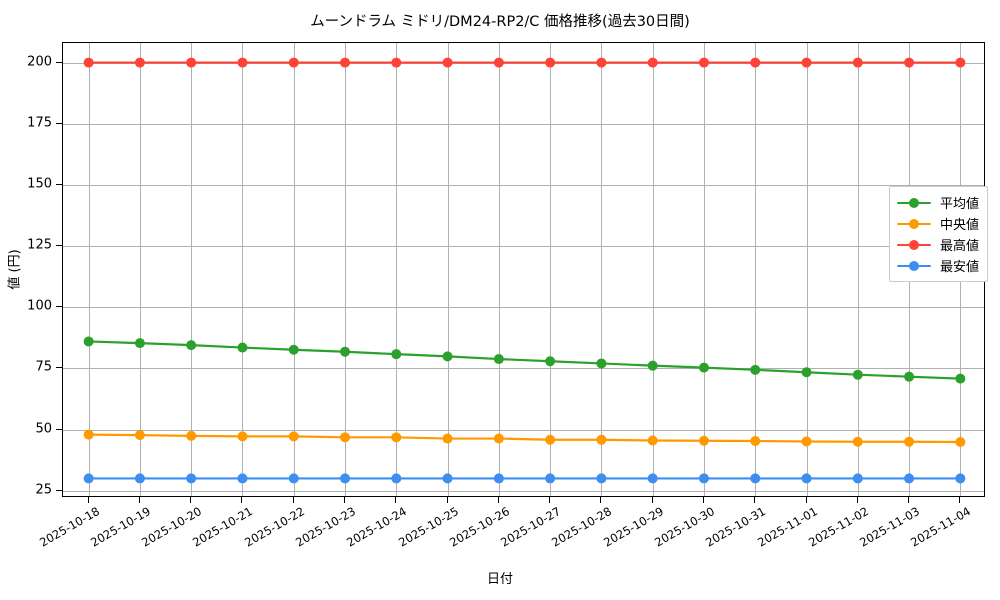 The height and width of the screenshot is (600, 1000). Describe the element at coordinates (959, 267) in the screenshot. I see `legend-item-label: 最安値` at that location.